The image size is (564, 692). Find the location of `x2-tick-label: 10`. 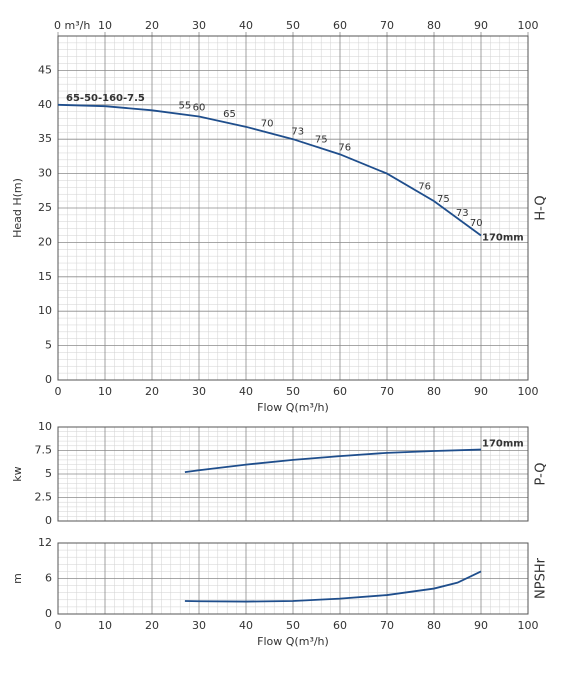

x2-tick-label: 10 is located at coordinates (105, 25).